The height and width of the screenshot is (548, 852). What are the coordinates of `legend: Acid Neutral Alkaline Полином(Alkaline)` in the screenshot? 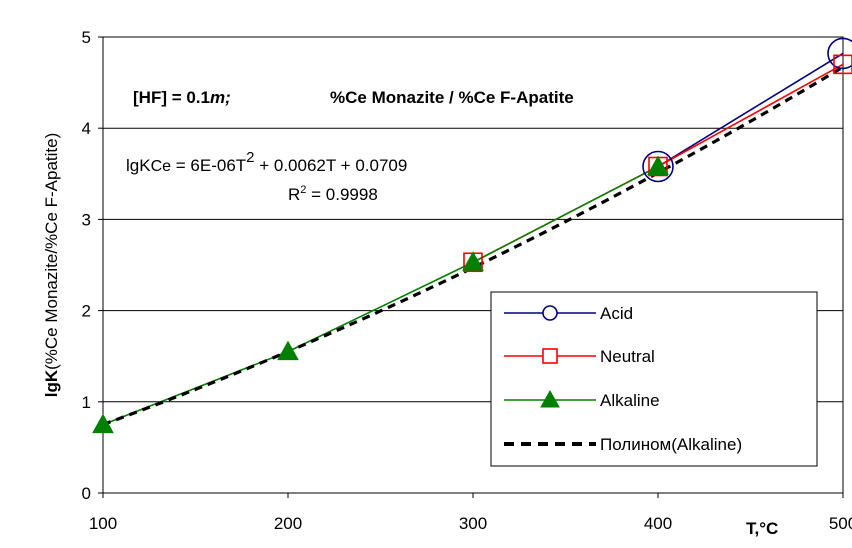 It's located at (654, 379).